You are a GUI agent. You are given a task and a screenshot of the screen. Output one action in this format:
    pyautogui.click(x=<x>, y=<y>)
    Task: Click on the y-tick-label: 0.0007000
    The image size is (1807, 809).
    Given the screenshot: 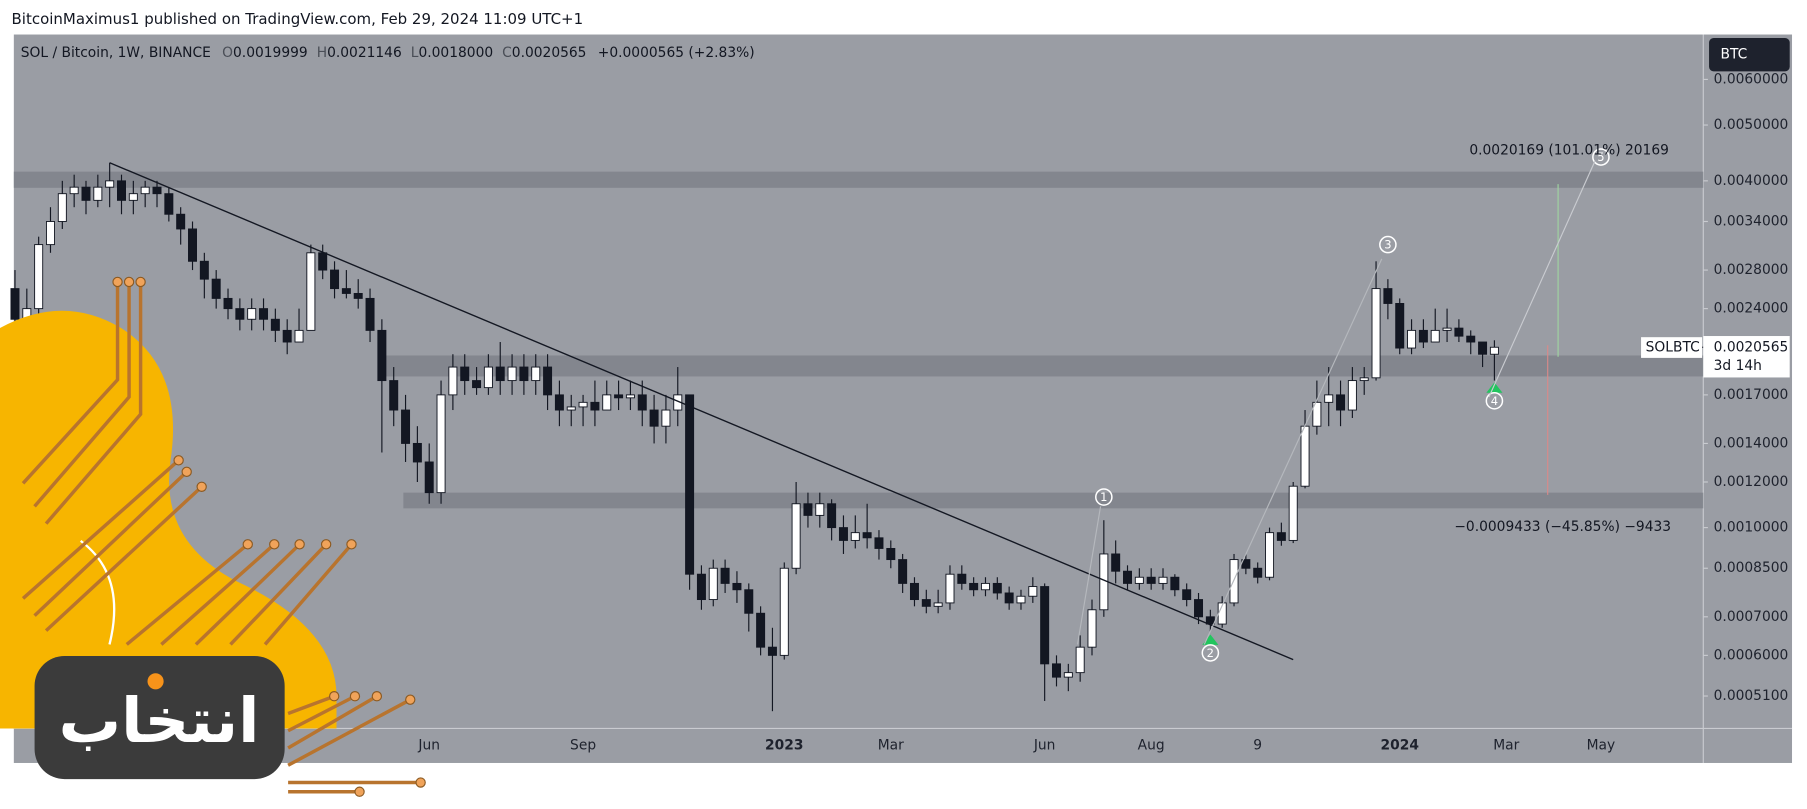 What is the action you would take?
    pyautogui.click(x=1751, y=617)
    